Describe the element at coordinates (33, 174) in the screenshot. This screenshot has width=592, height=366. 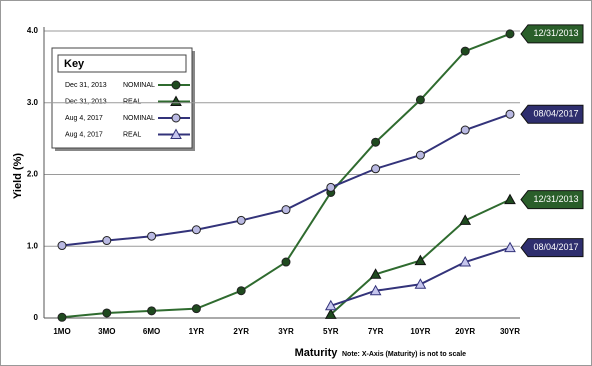
I see `y-tick-label: 2.0` at that location.